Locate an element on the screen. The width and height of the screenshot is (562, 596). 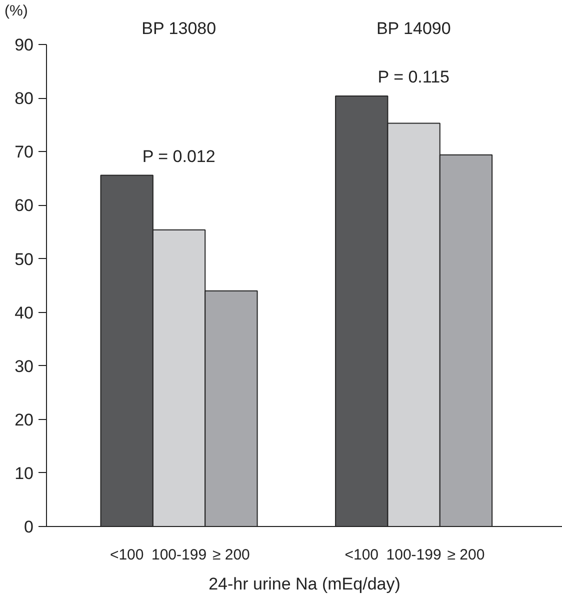
y-tick-label: 50 is located at coordinates (24, 259).